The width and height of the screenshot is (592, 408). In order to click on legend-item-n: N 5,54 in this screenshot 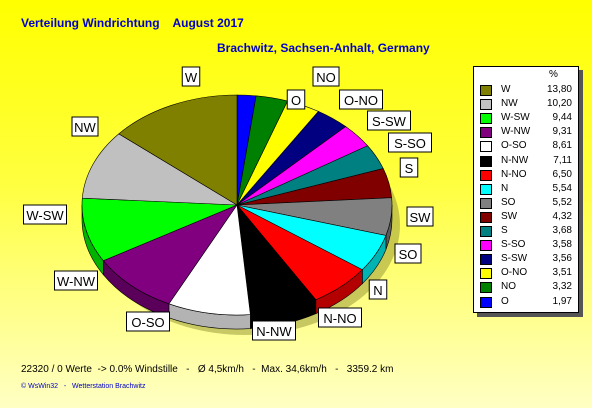, I will do `click(528, 189)`.